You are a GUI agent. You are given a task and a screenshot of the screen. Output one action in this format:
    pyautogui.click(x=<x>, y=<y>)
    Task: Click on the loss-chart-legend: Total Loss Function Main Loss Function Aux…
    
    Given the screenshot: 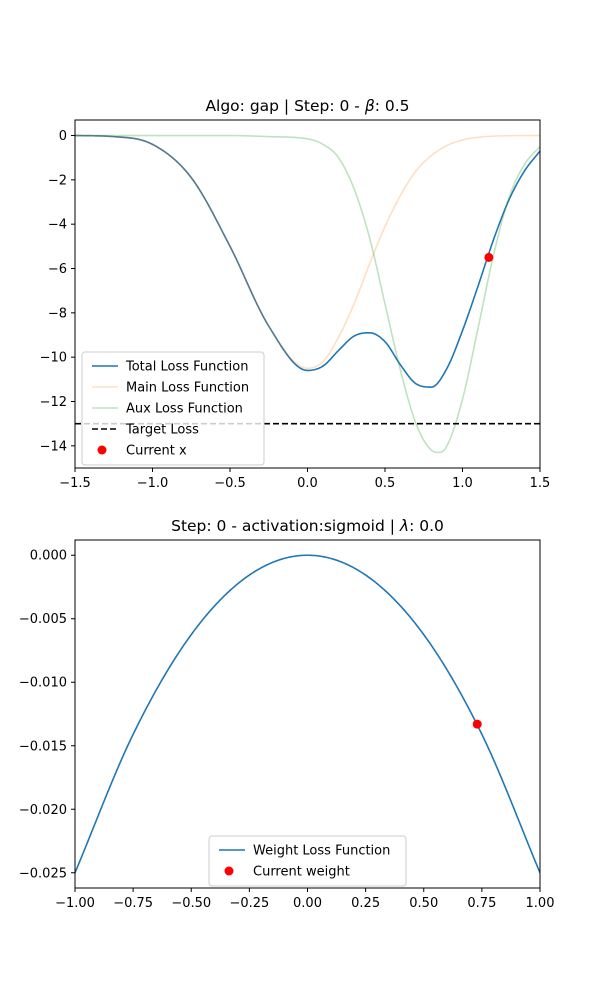 What is the action you would take?
    pyautogui.click(x=173, y=408)
    